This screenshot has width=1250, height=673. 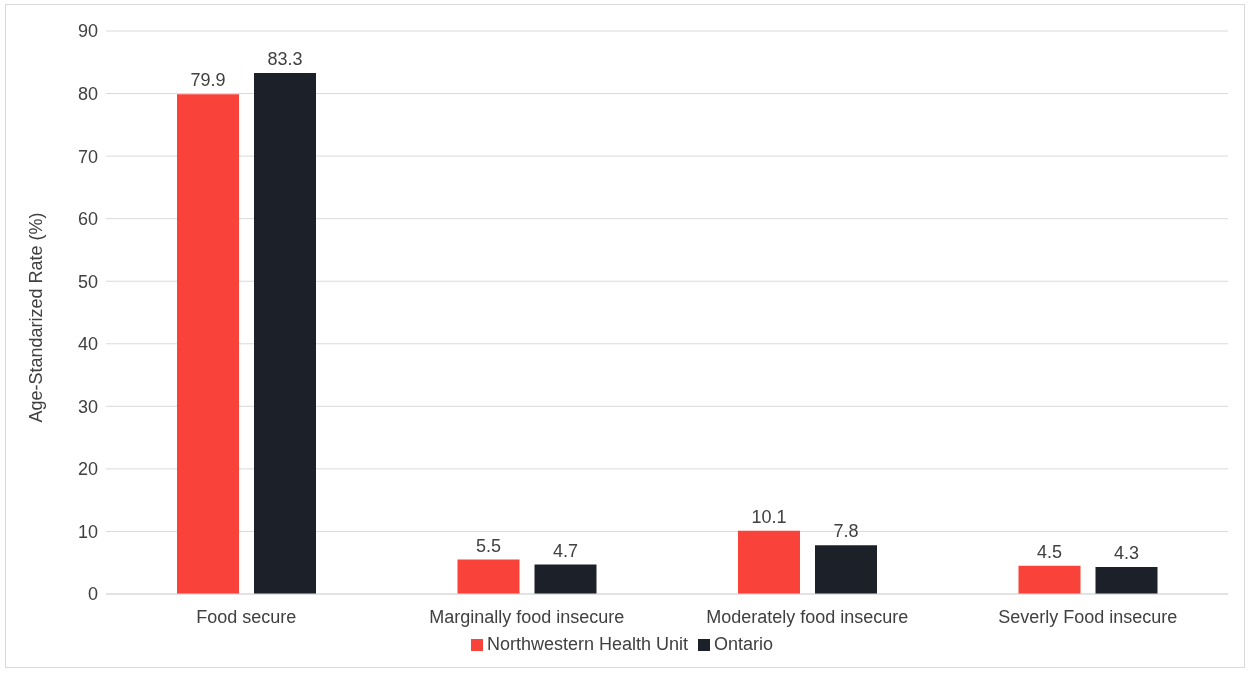 What do you see at coordinates (92, 594) in the screenshot?
I see `y-tick-label: 0` at bounding box center [92, 594].